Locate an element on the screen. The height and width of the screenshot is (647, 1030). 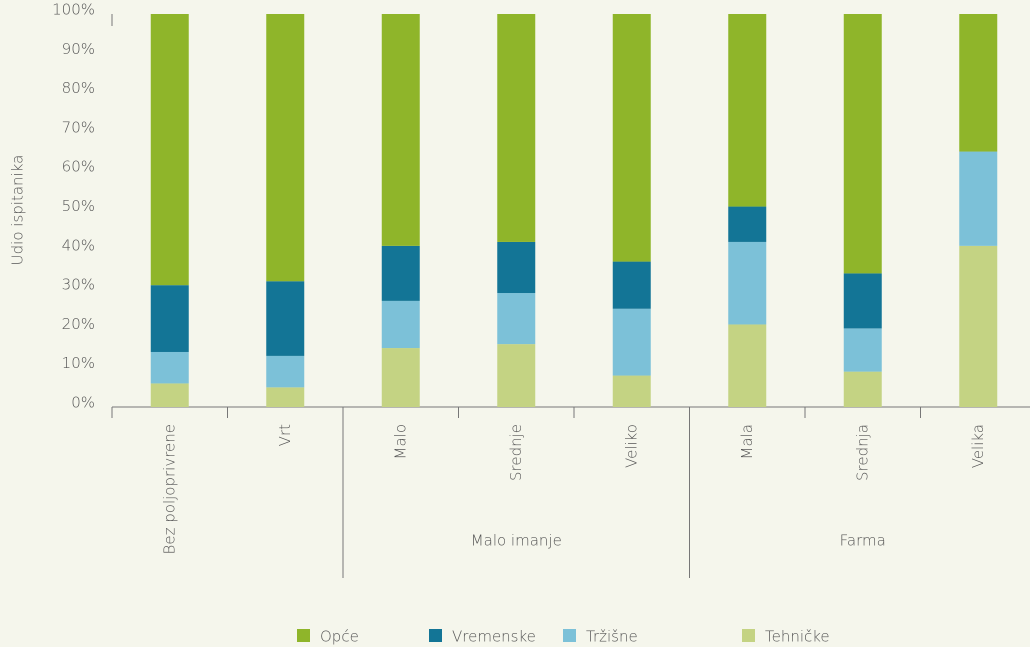
x-tick-label: Bez poljoprivrene is located at coordinates (169, 489).